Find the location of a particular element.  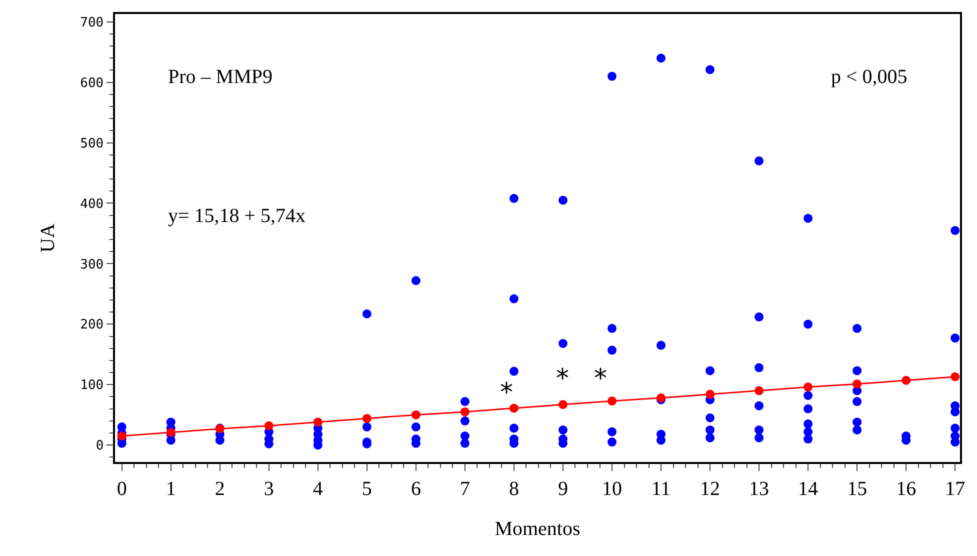

y-tick-label: 600 is located at coordinates (92, 83).